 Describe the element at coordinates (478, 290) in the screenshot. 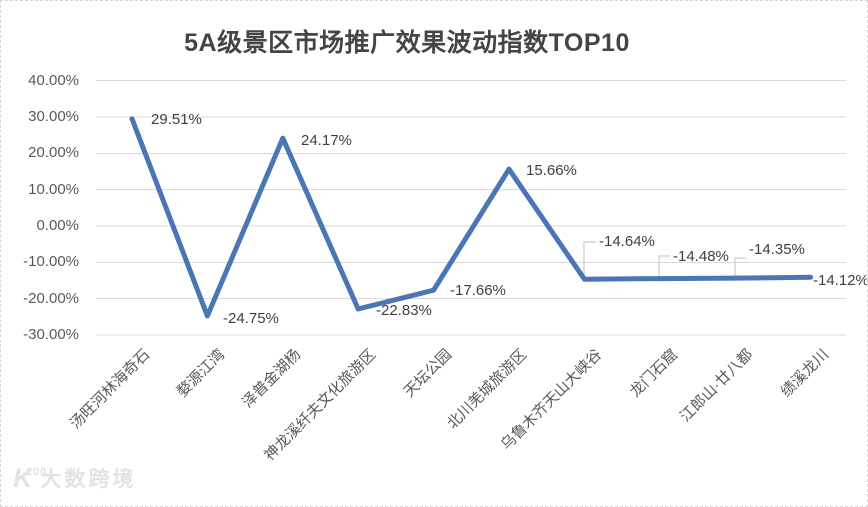

I see `data-label: -17.66%` at that location.